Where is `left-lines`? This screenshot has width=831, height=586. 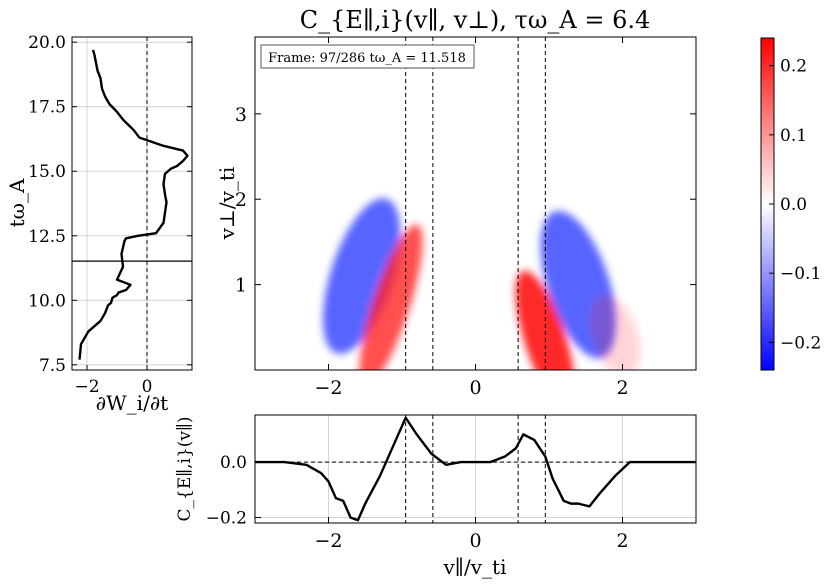 left-lines is located at coordinates (132, 203).